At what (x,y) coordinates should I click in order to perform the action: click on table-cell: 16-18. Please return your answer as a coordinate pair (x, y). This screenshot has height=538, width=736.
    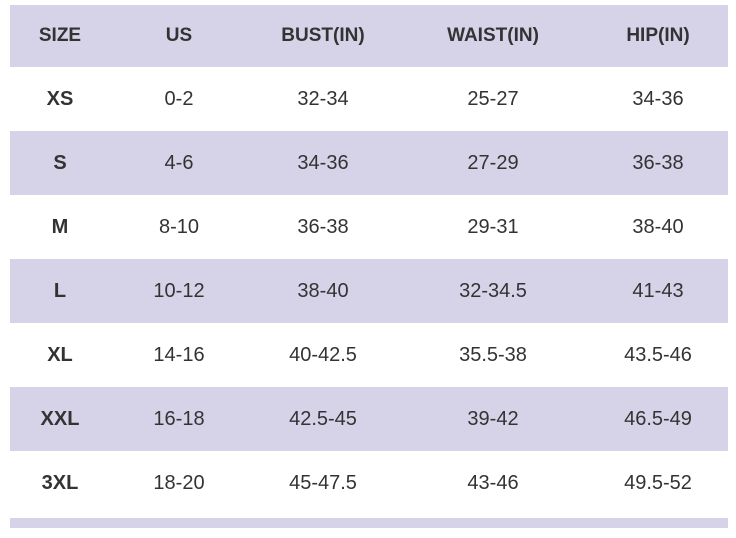
    Looking at the image, I should click on (179, 418).